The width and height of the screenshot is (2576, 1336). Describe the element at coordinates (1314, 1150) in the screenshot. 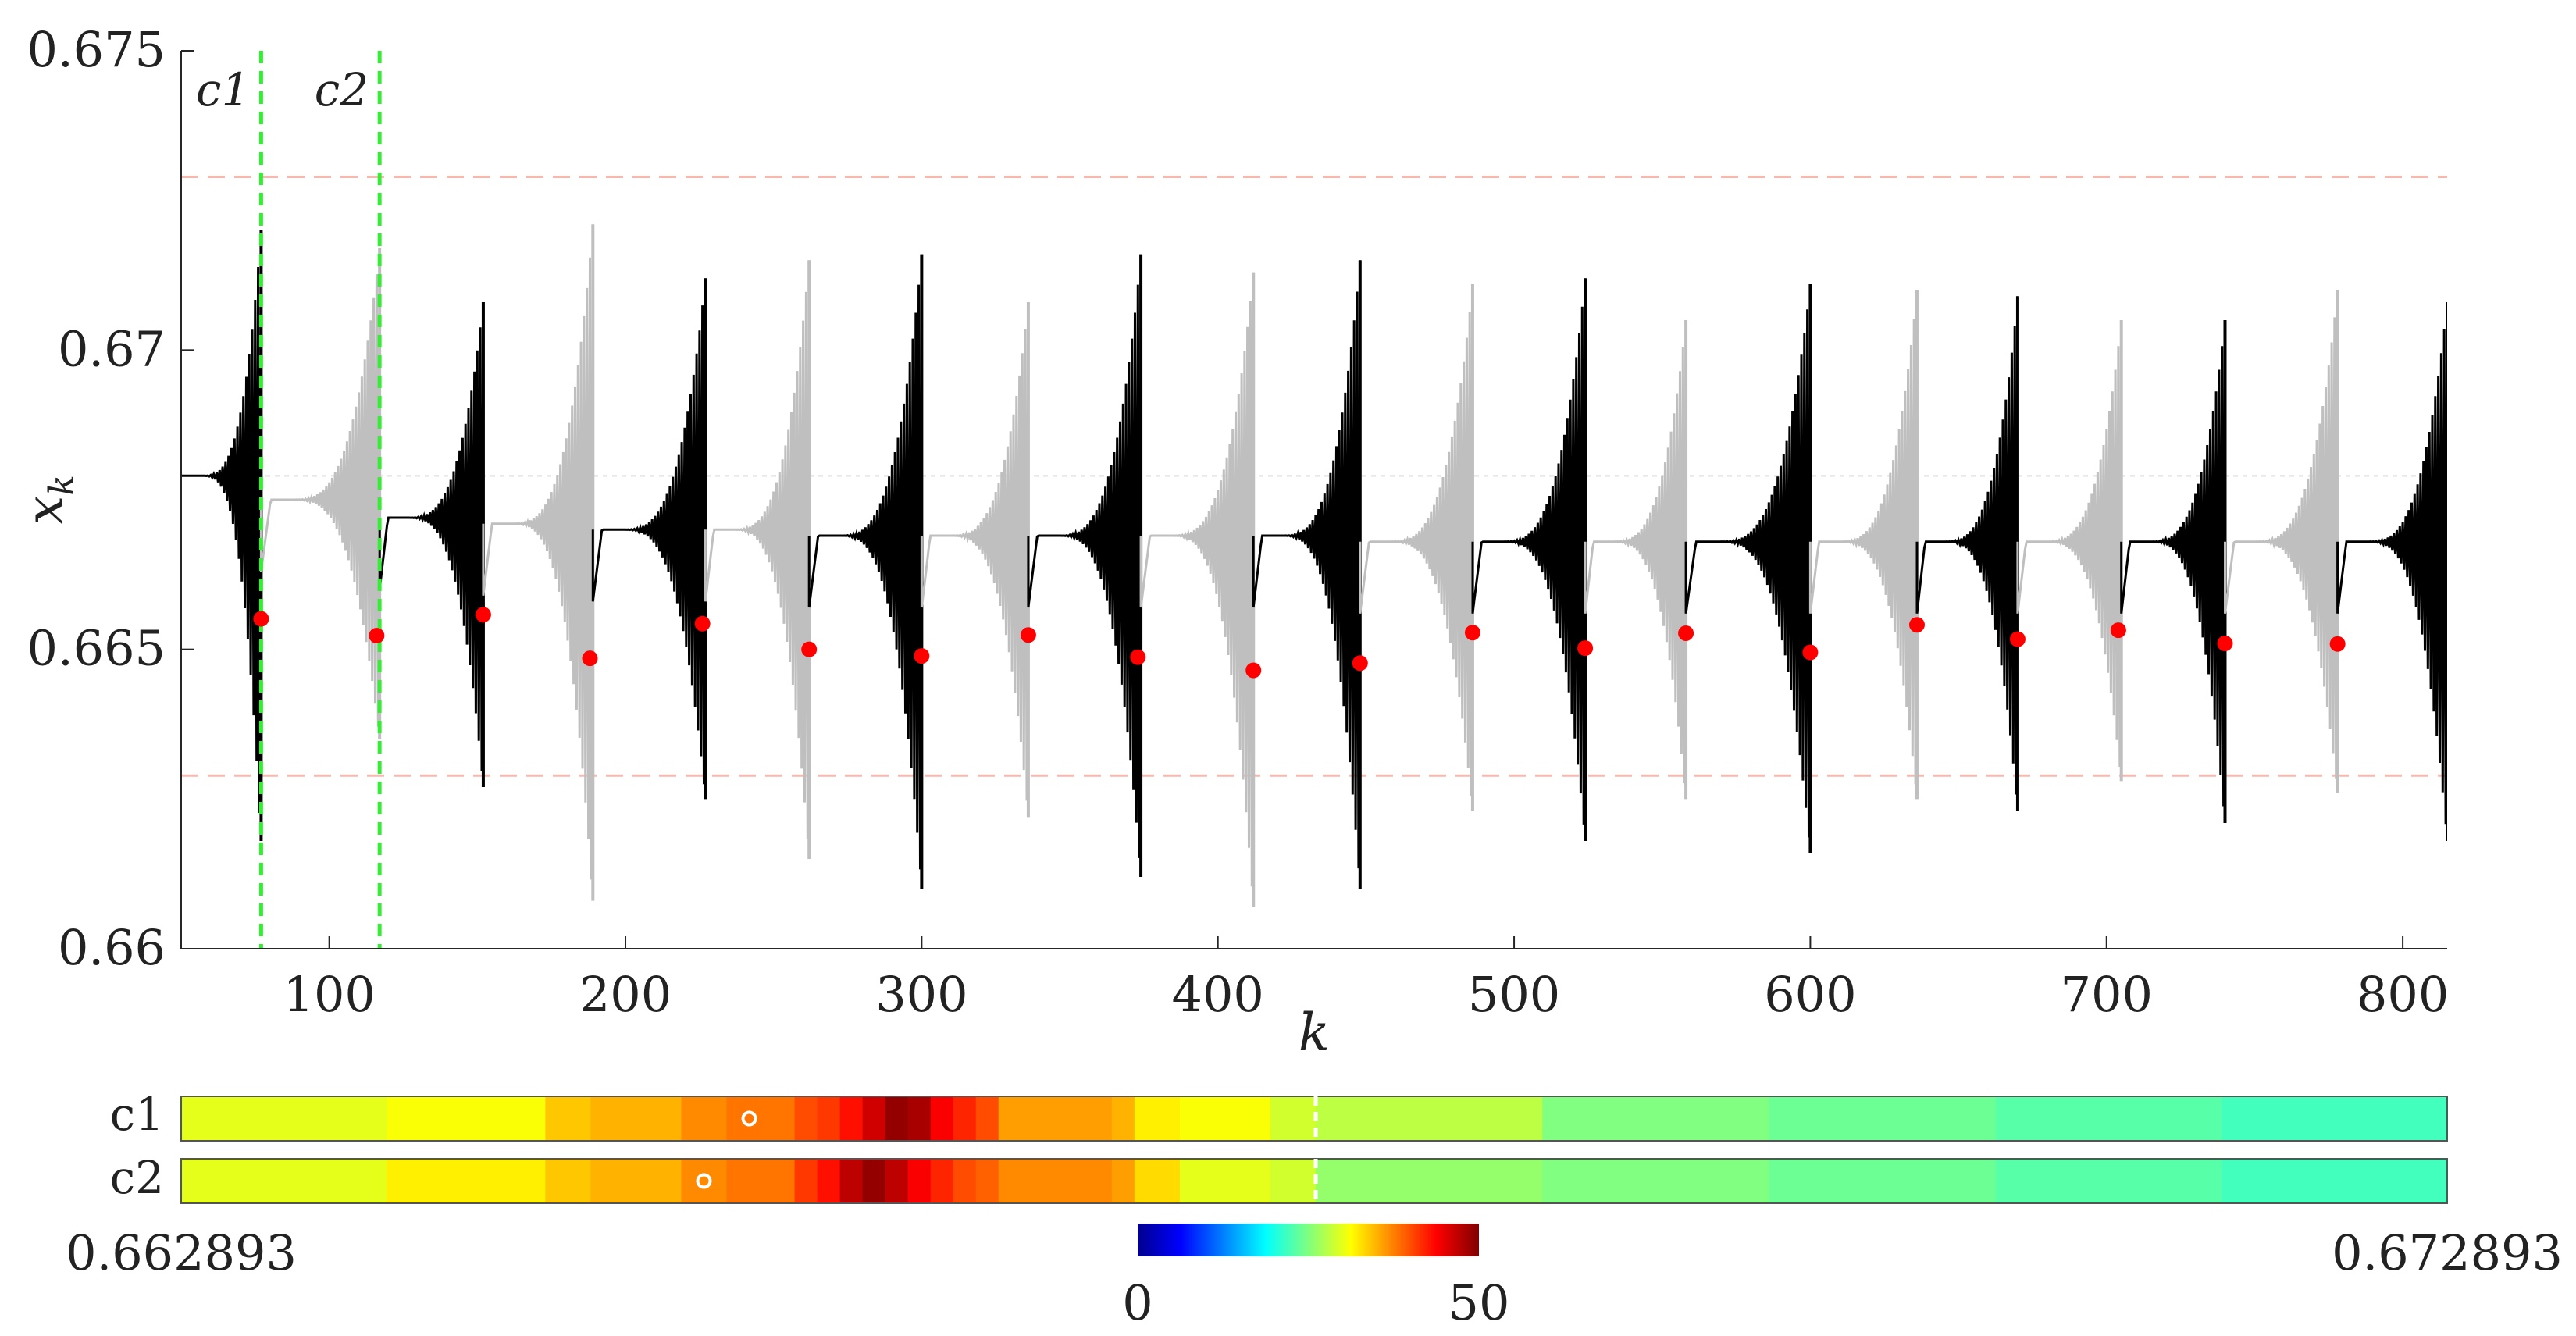

I see `heatmap-rows` at that location.